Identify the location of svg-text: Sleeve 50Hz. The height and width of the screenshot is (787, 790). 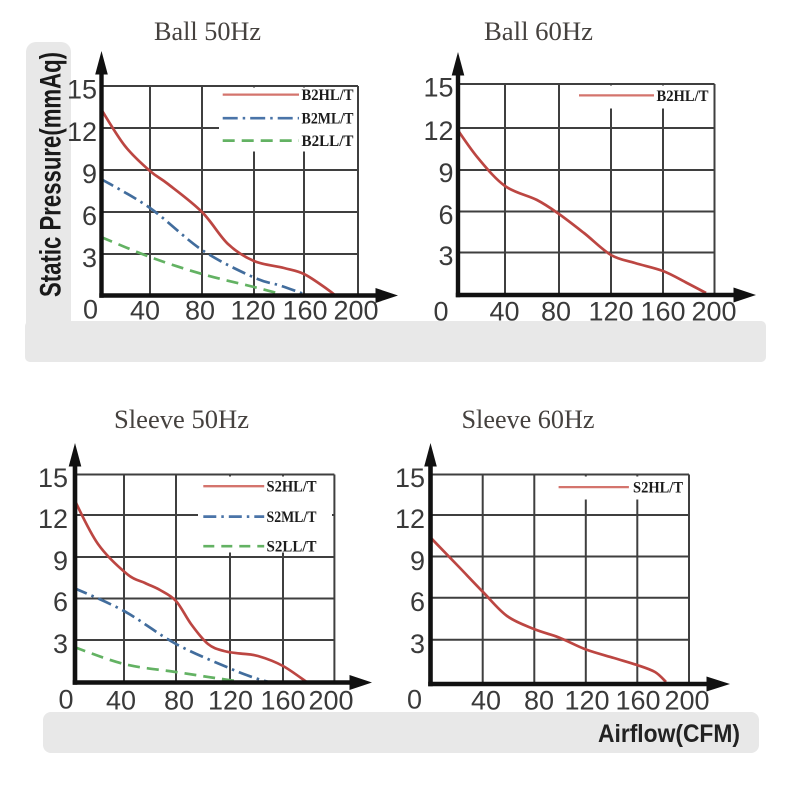
(181, 419).